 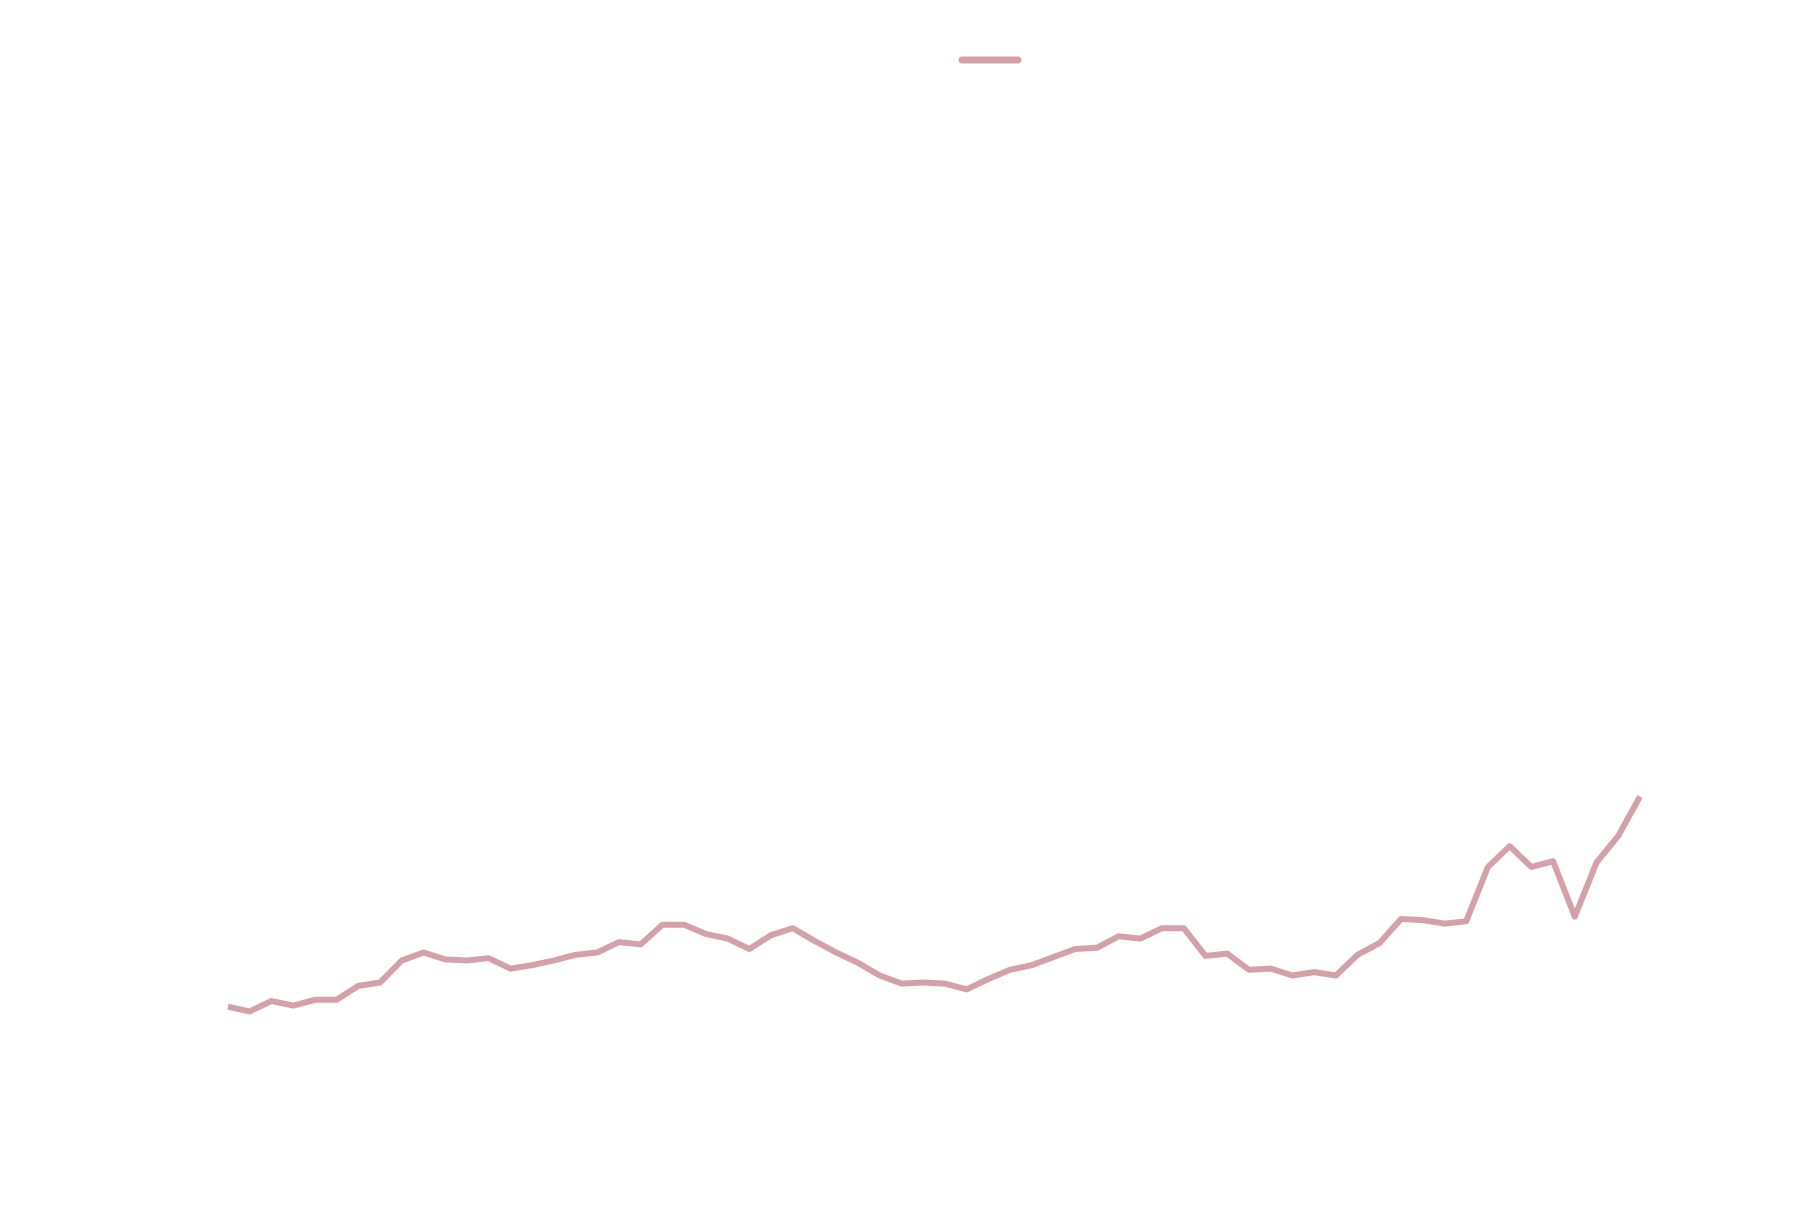 I want to click on plot-area, so click(x=935, y=905).